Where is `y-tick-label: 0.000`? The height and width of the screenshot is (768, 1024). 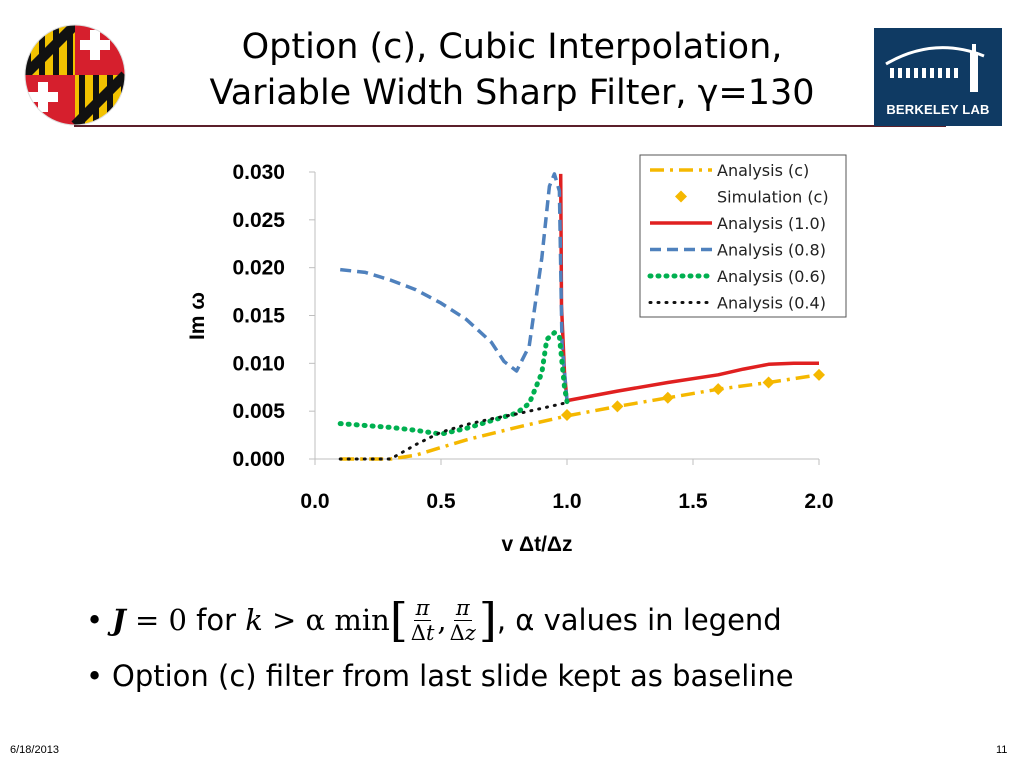 y-tick-label: 0.000 is located at coordinates (258, 459).